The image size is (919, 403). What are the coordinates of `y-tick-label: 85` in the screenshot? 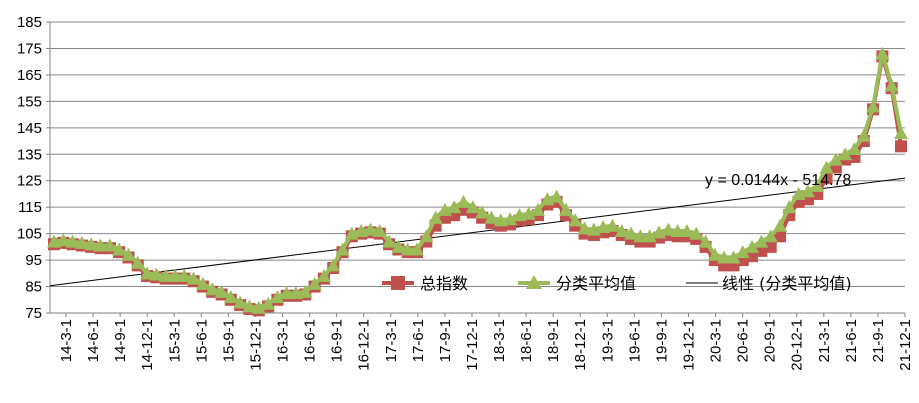 It's located at (33, 287).